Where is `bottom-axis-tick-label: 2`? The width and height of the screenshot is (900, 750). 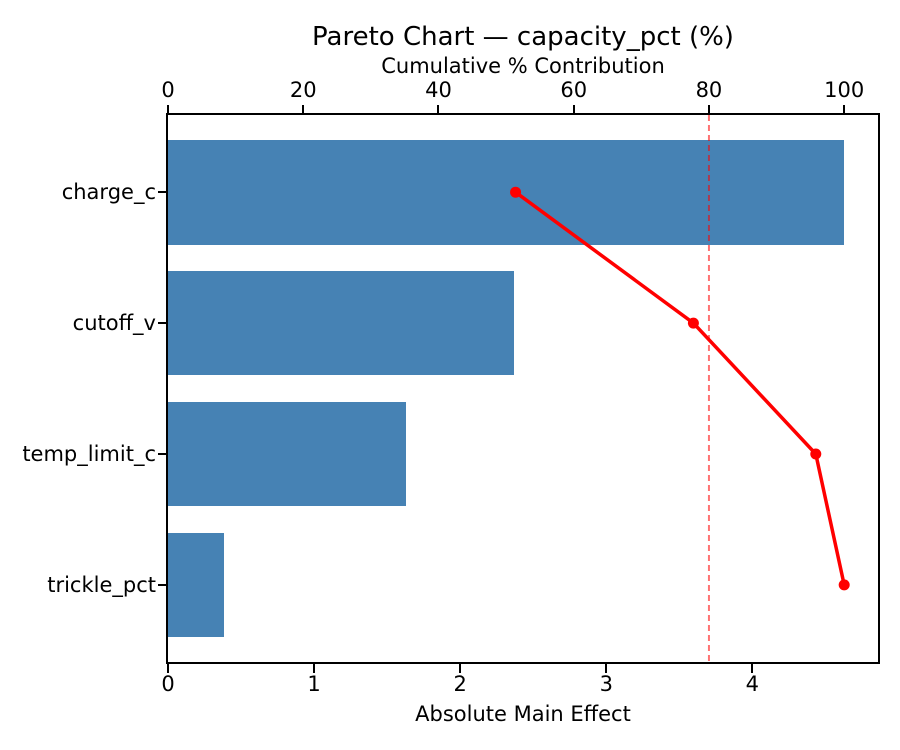 bottom-axis-tick-label: 2 is located at coordinates (460, 684).